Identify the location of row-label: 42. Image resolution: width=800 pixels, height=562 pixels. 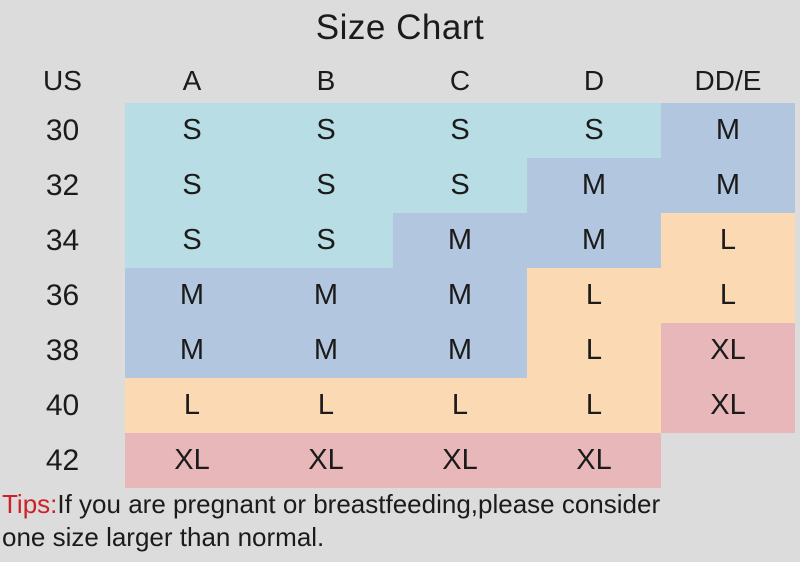
(62, 460).